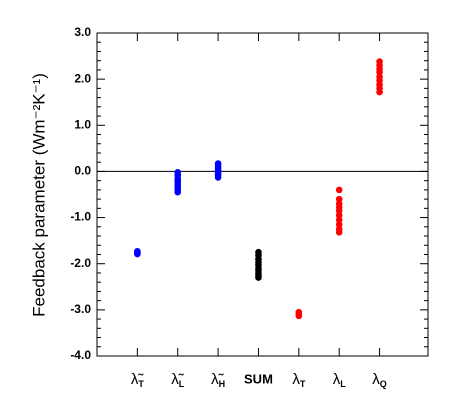  Describe the element at coordinates (82, 124) in the screenshot. I see `y-tick-label: 1.0` at that location.